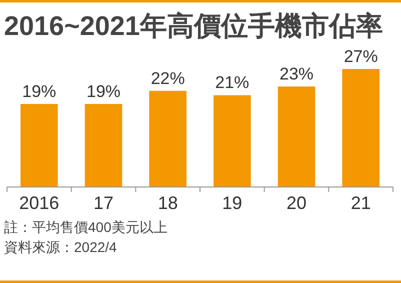  What do you see at coordinates (360, 203) in the screenshot?
I see `x-tick-label: 21` at bounding box center [360, 203].